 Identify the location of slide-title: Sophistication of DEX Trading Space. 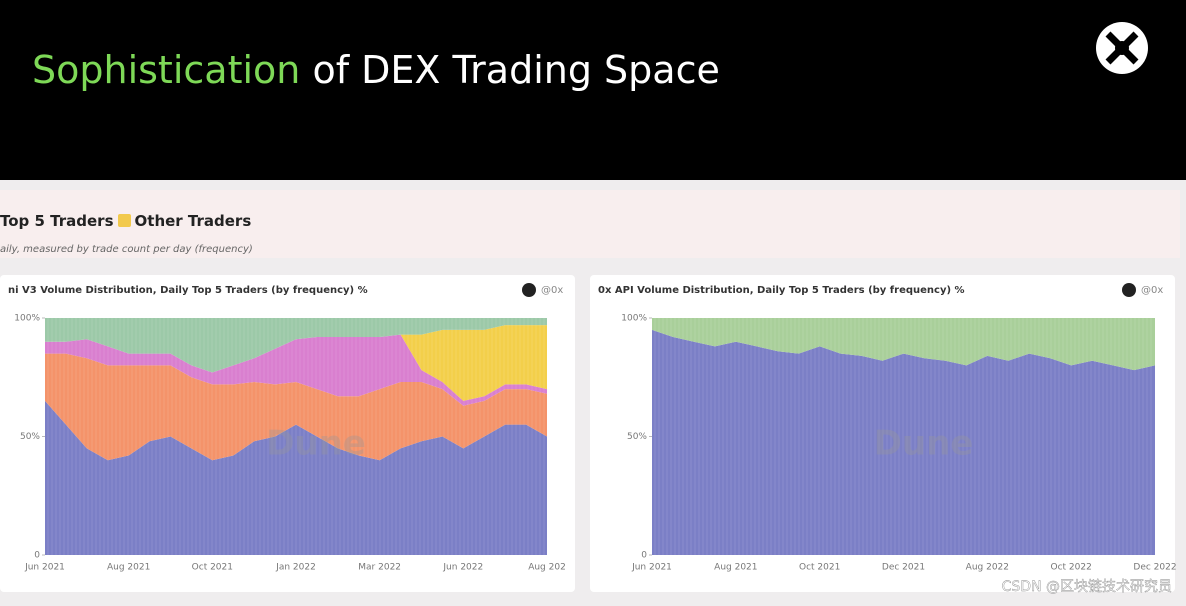
(376, 70).